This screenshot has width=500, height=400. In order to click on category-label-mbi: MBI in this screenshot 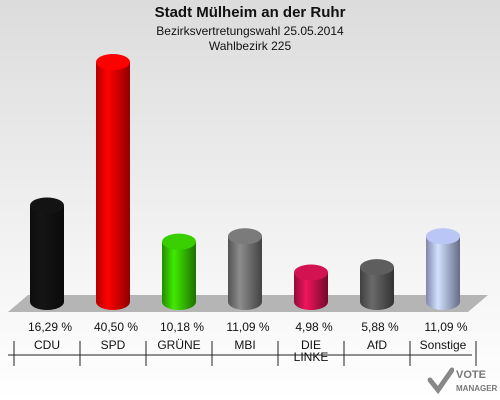, I will do `click(244, 345)`.